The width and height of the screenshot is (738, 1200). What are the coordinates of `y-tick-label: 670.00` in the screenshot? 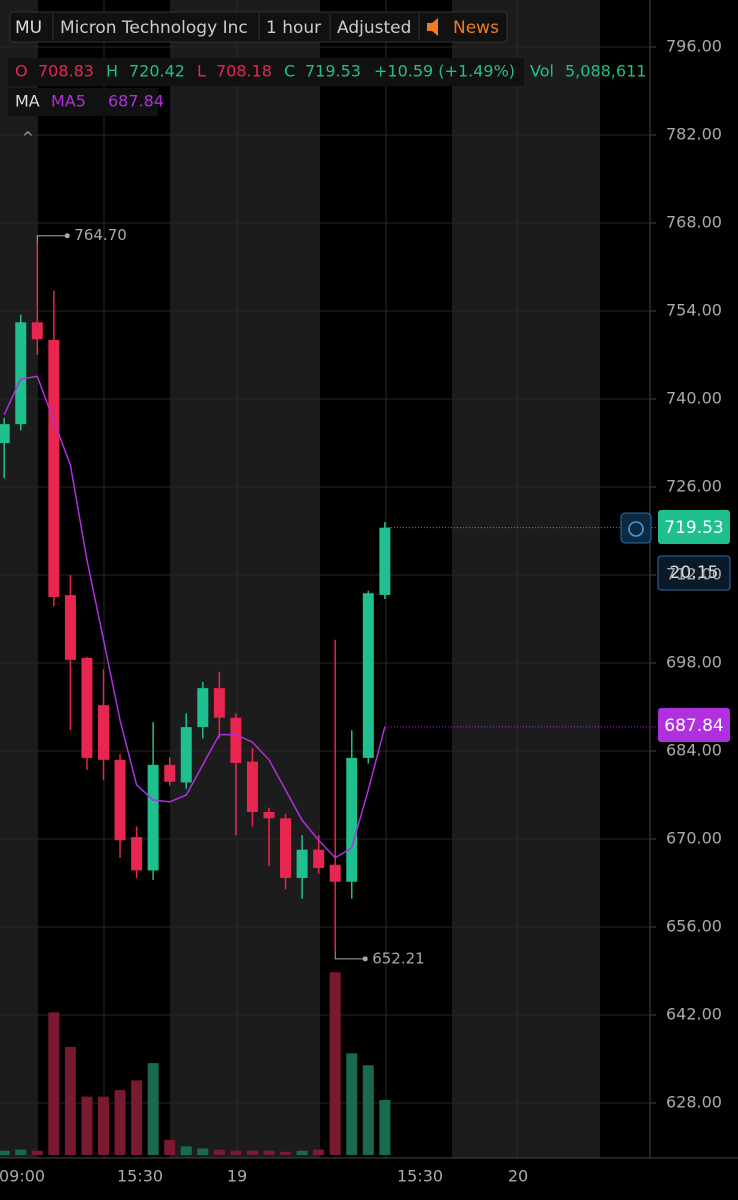 It's located at (694, 837).